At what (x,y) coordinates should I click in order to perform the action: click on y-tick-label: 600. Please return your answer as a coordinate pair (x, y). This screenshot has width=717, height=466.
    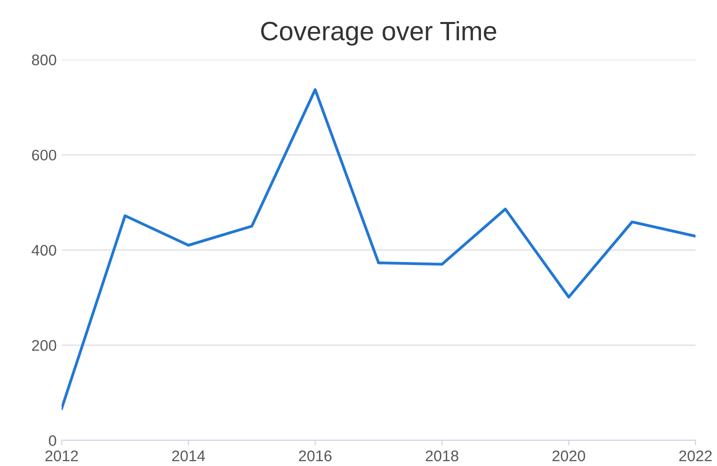
    Looking at the image, I should click on (44, 155).